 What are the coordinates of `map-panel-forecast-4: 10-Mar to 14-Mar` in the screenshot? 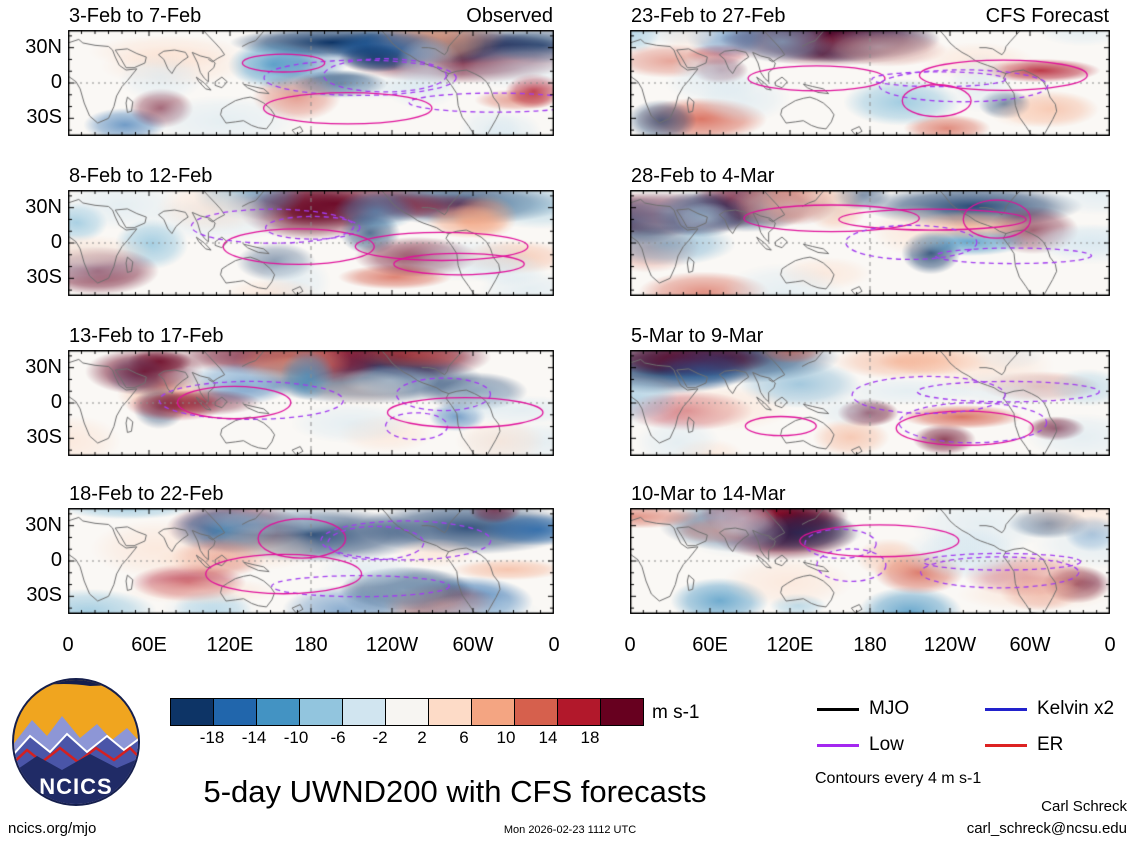 It's located at (870, 547).